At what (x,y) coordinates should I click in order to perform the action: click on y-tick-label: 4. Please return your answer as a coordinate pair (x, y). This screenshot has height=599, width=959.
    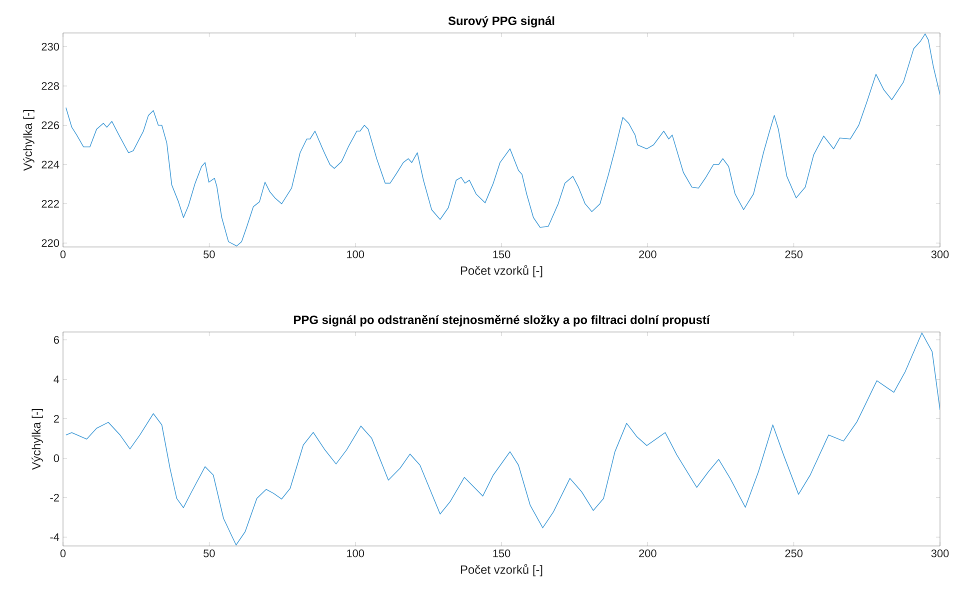
    Looking at the image, I should click on (57, 380).